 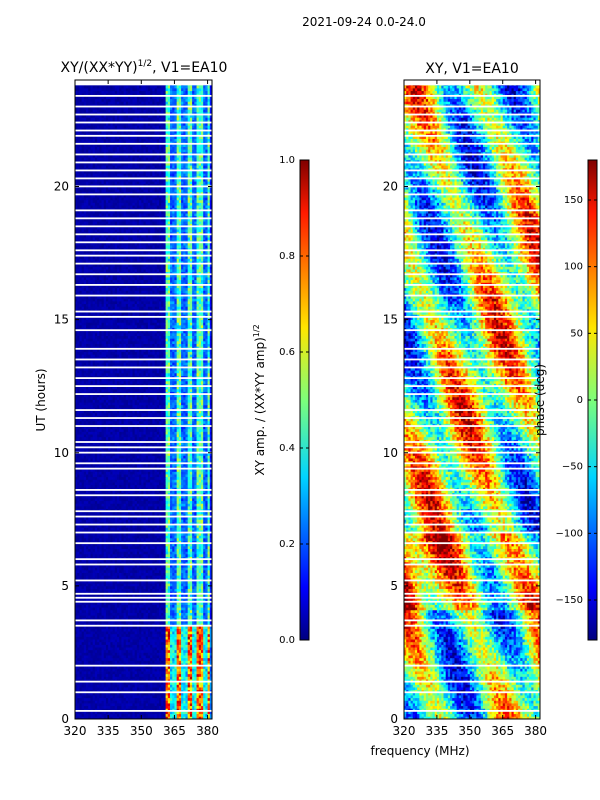 What do you see at coordinates (256, 330) in the screenshot?
I see `colorbar1-label-exp: 1/2` at bounding box center [256, 330].